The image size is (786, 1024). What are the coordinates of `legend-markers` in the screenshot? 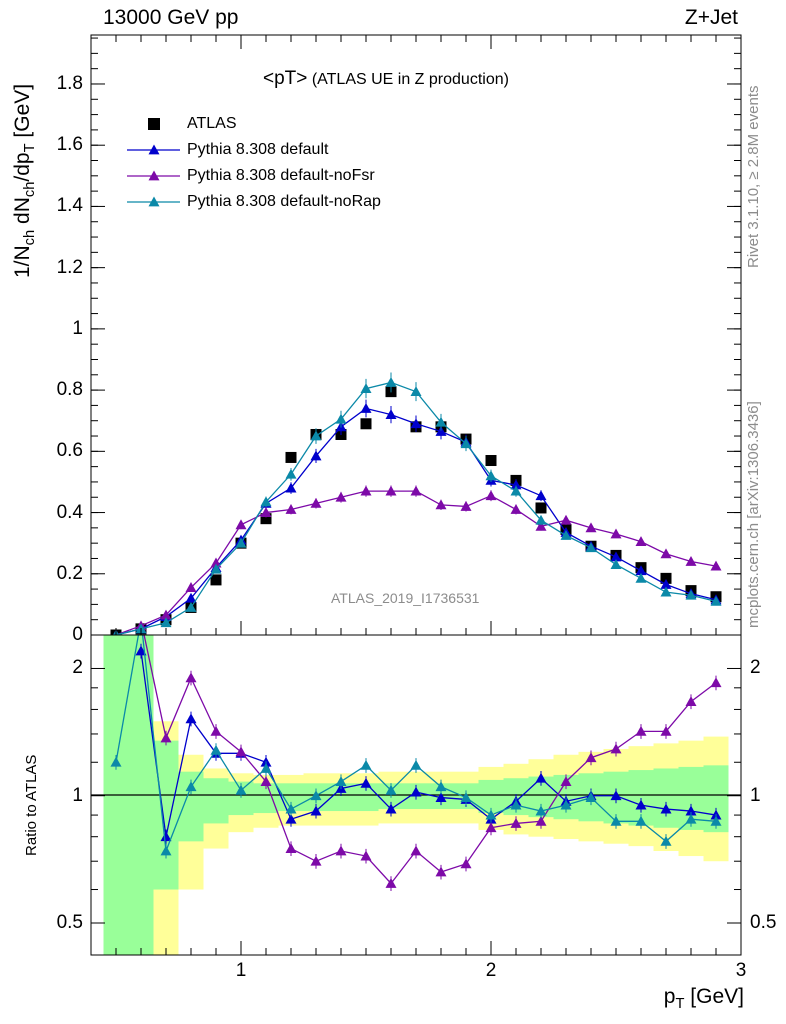 It's located at (153, 162).